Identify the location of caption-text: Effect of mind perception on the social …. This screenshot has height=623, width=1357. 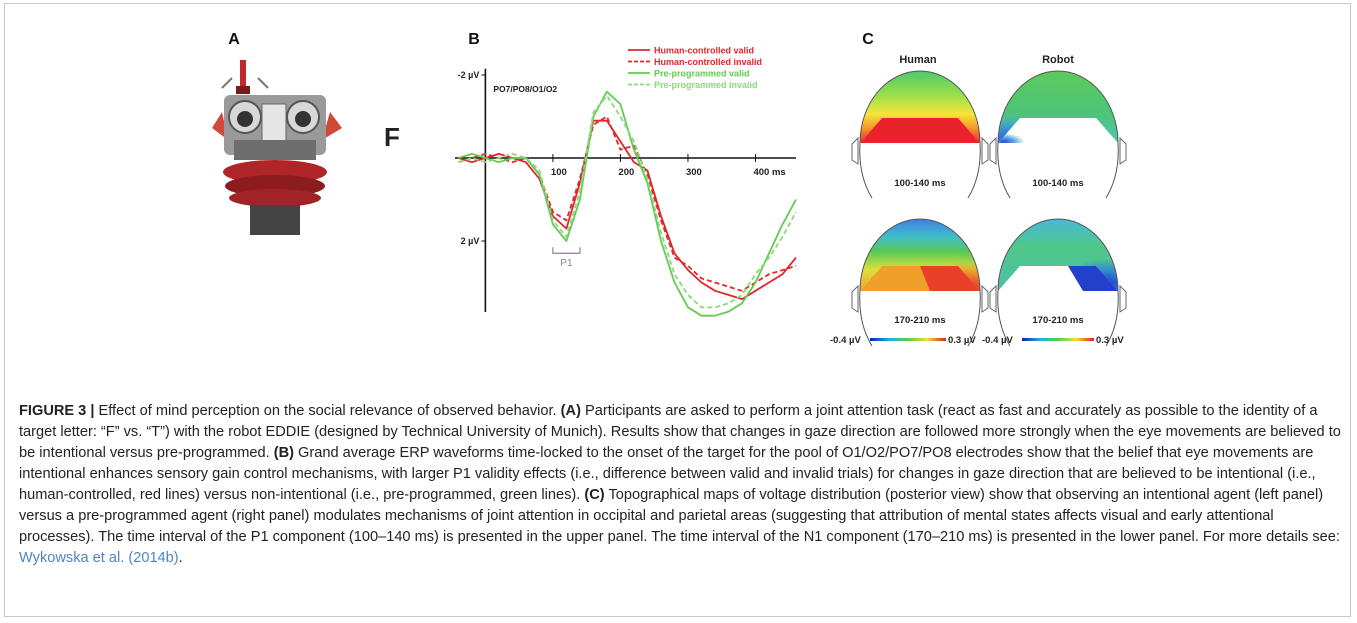
(327, 411).